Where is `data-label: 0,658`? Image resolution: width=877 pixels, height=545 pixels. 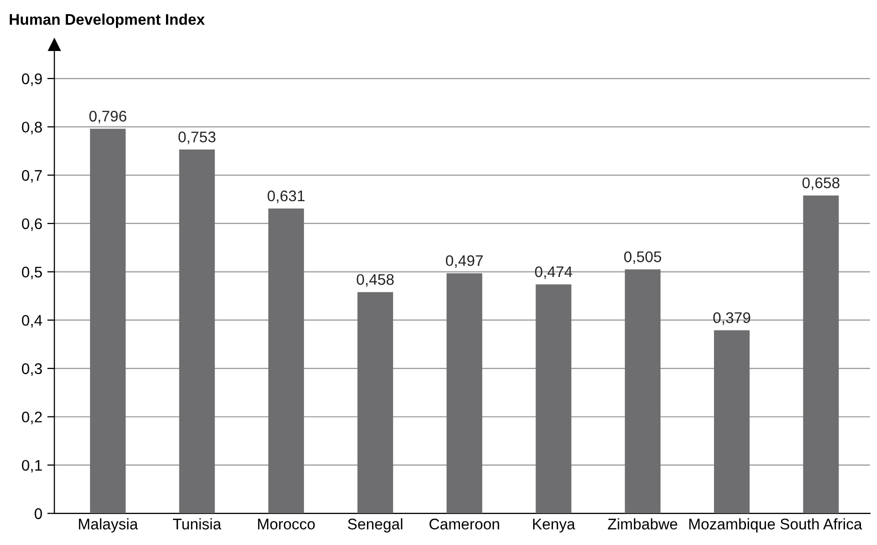
data-label: 0,658 is located at coordinates (821, 183).